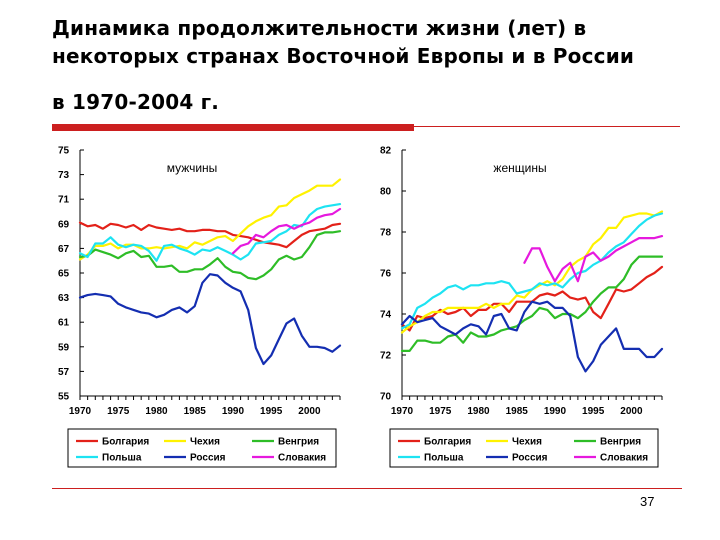 Image resolution: width=720 pixels, height=540 pixels. What do you see at coordinates (64, 175) in the screenshot?
I see `y-tick-label: 73` at bounding box center [64, 175].